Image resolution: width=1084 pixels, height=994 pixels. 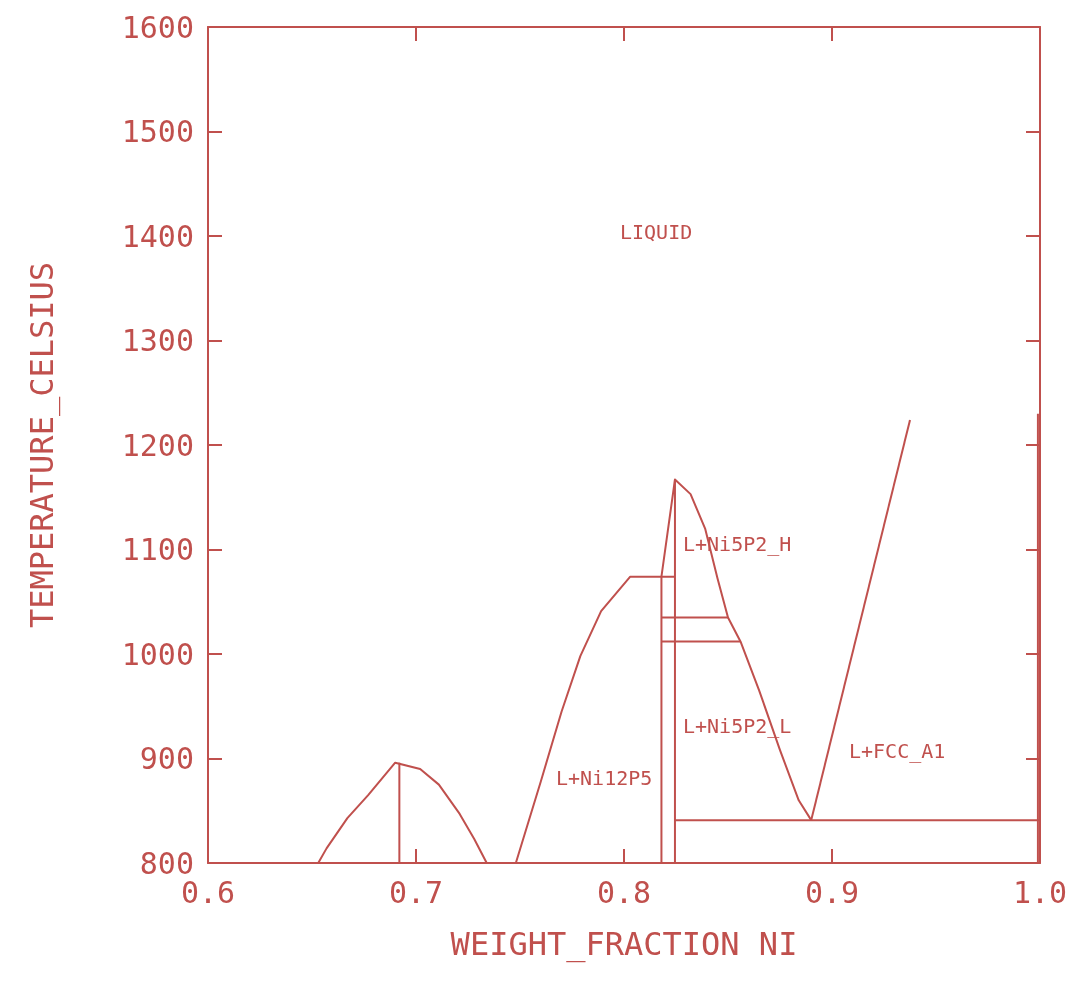 What do you see at coordinates (624, 944) in the screenshot?
I see `x-axis-title: WEIGHT_FRACTION NI` at bounding box center [624, 944].